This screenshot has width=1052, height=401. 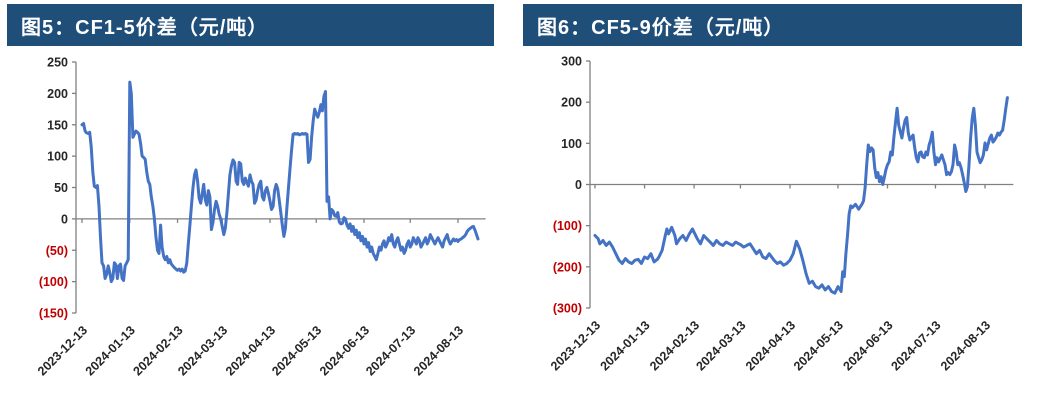 I want to click on y-tick-label: (300), so click(x=567, y=309).